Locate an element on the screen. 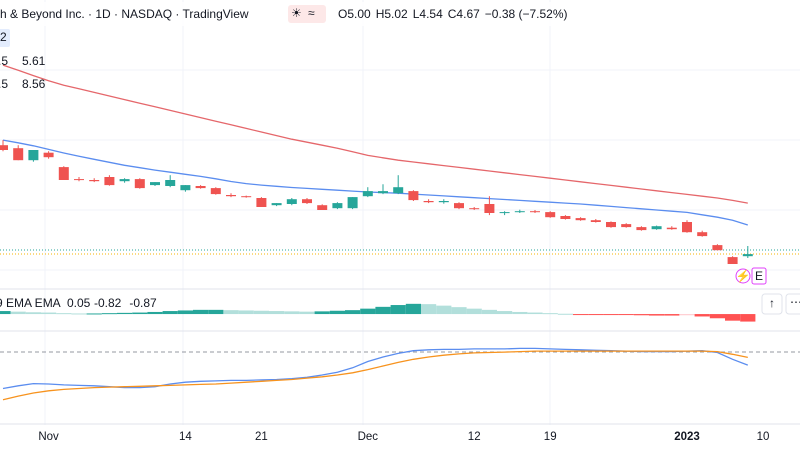  x-tick-label: 12 is located at coordinates (474, 437).